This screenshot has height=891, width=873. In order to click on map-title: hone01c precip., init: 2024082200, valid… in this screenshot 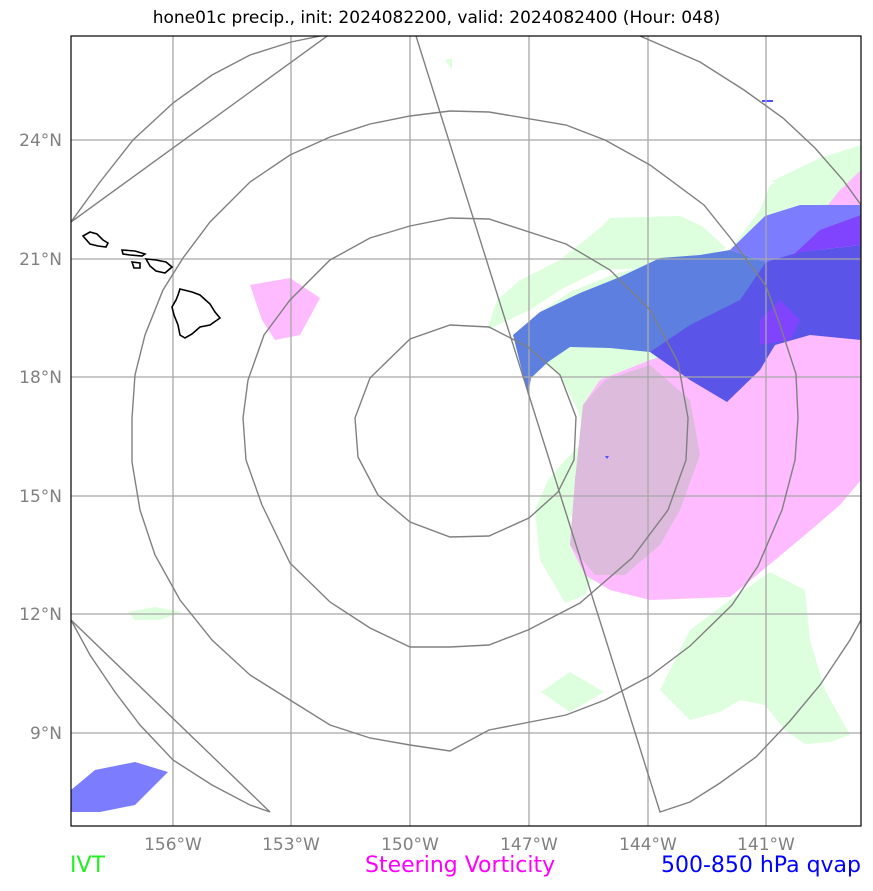, I will do `click(436, 18)`.